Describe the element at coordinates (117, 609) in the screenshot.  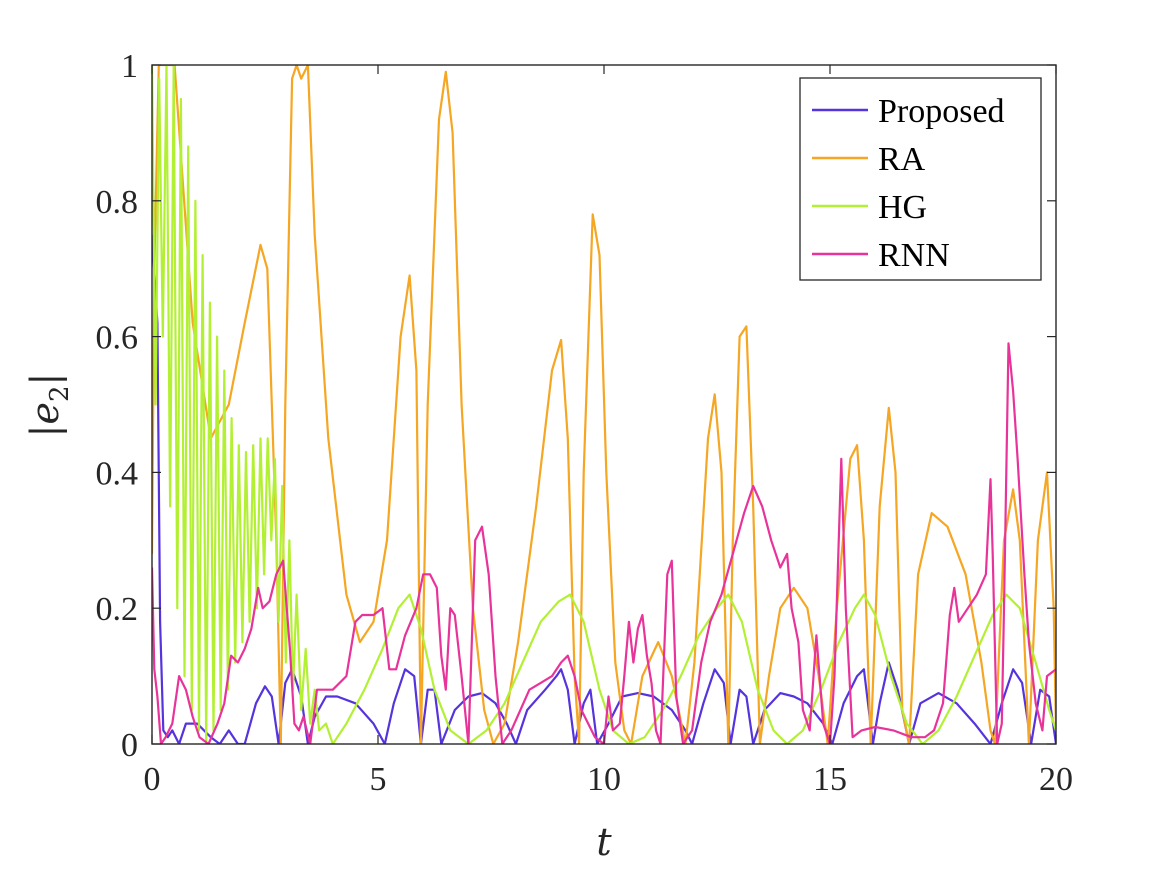
I see `y-tick-label: 0.2` at that location.